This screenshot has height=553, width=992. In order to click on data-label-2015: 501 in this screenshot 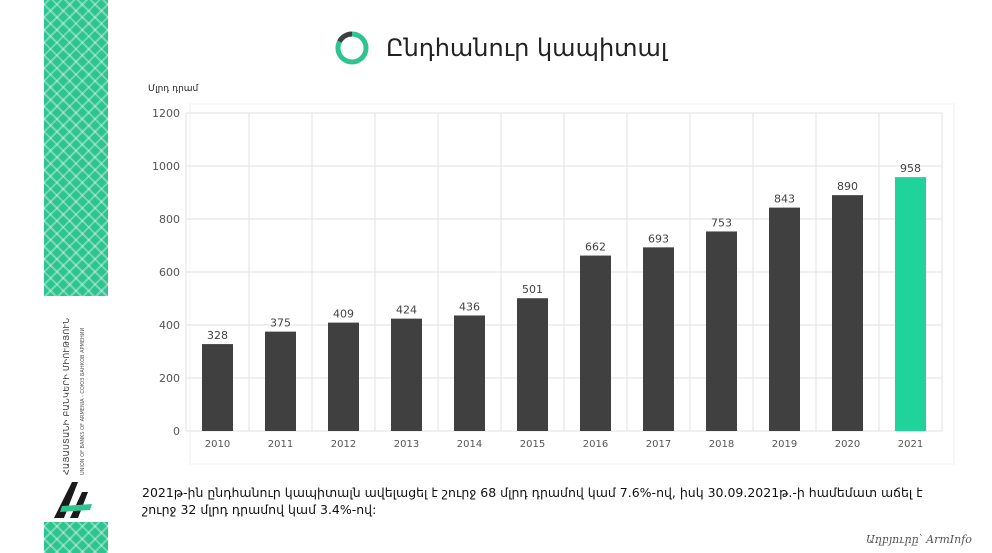, I will do `click(532, 289)`.